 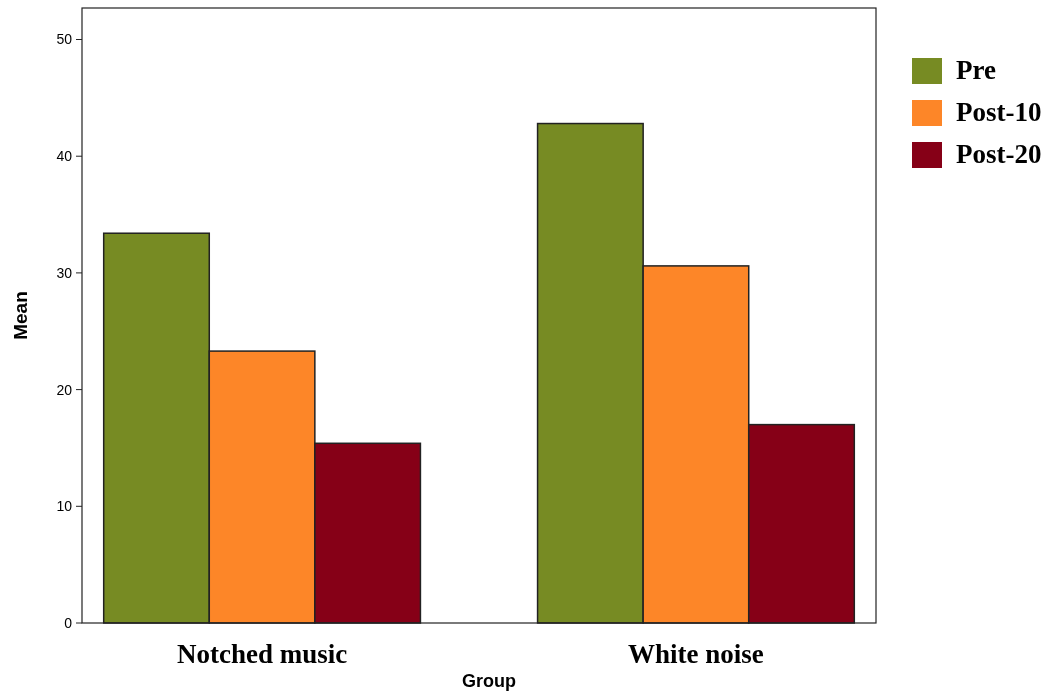 I want to click on x-tick-label: Notched music, so click(x=262, y=654).